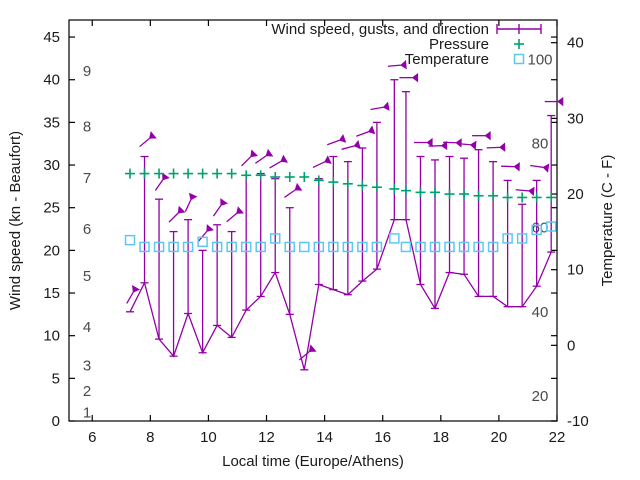 Image resolution: width=640 pixels, height=480 pixels. What do you see at coordinates (519, 59) in the screenshot?
I see `legend-temperature-square` at bounding box center [519, 59].